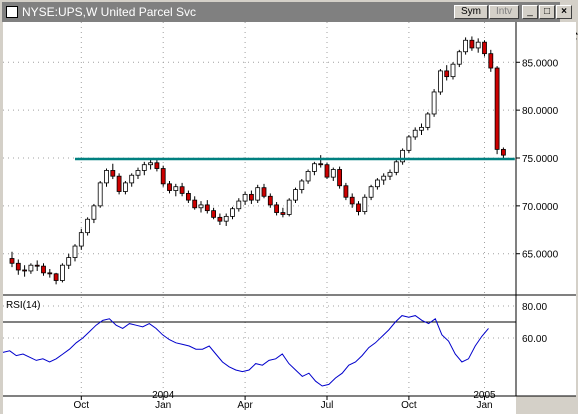 The height and width of the screenshot is (414, 578). Describe the element at coordinates (537, 159) in the screenshot. I see `price-tick-labels: 65.0000 70.0000 75.0000 80.0000 85.0000` at that location.